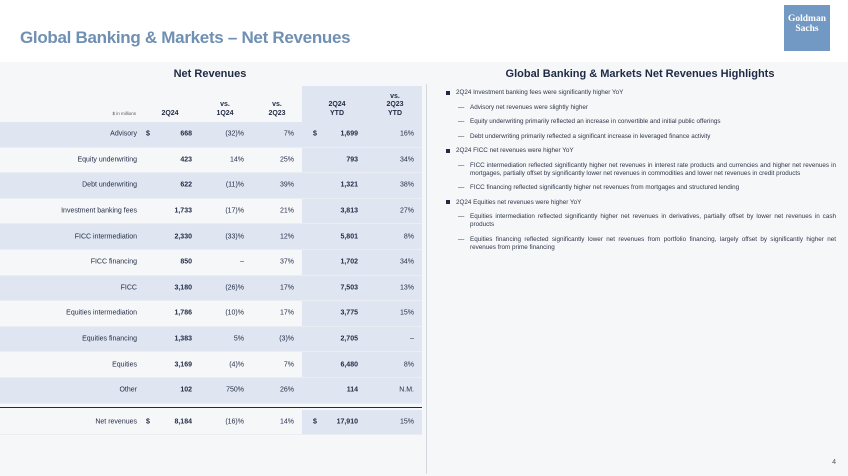 This screenshot has width=848, height=476. What do you see at coordinates (234, 288) in the screenshot?
I see `value-vs-1q24: (26)%` at bounding box center [234, 288].